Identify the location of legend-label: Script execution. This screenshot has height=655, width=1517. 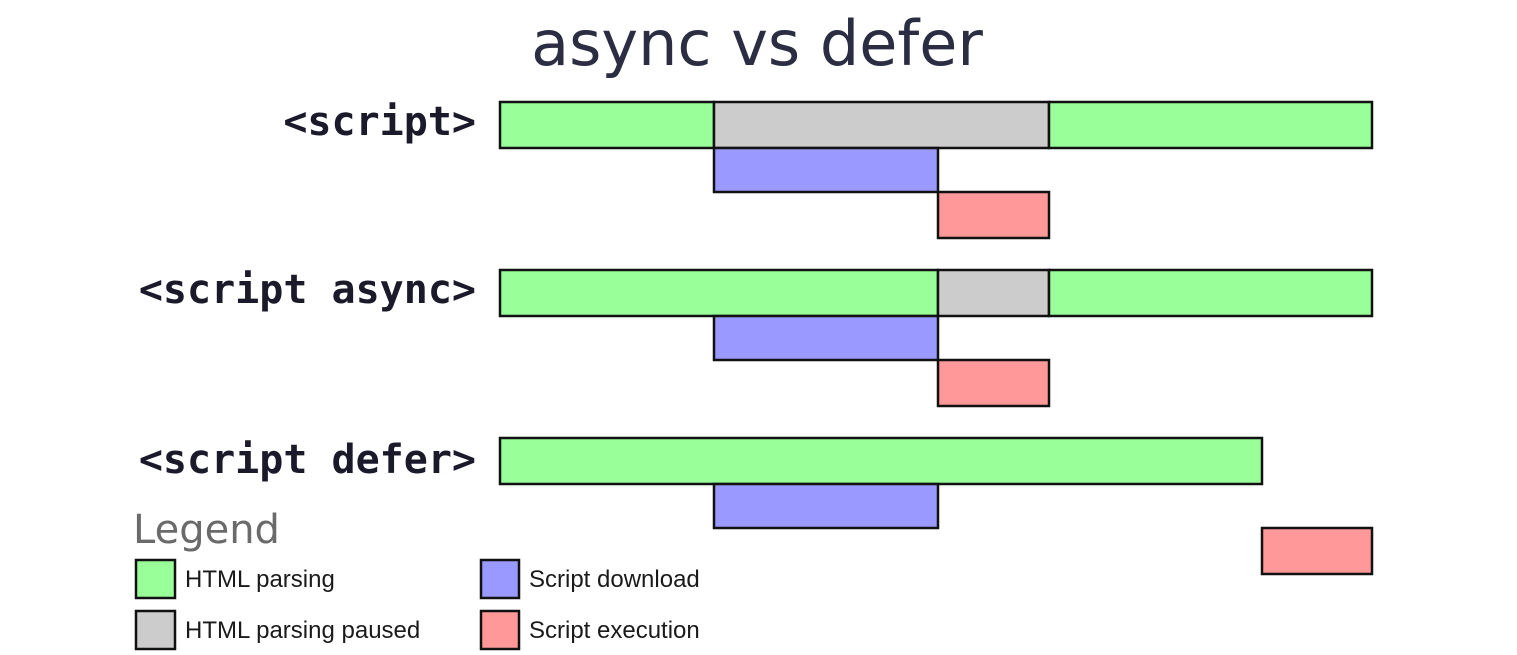
(614, 630).